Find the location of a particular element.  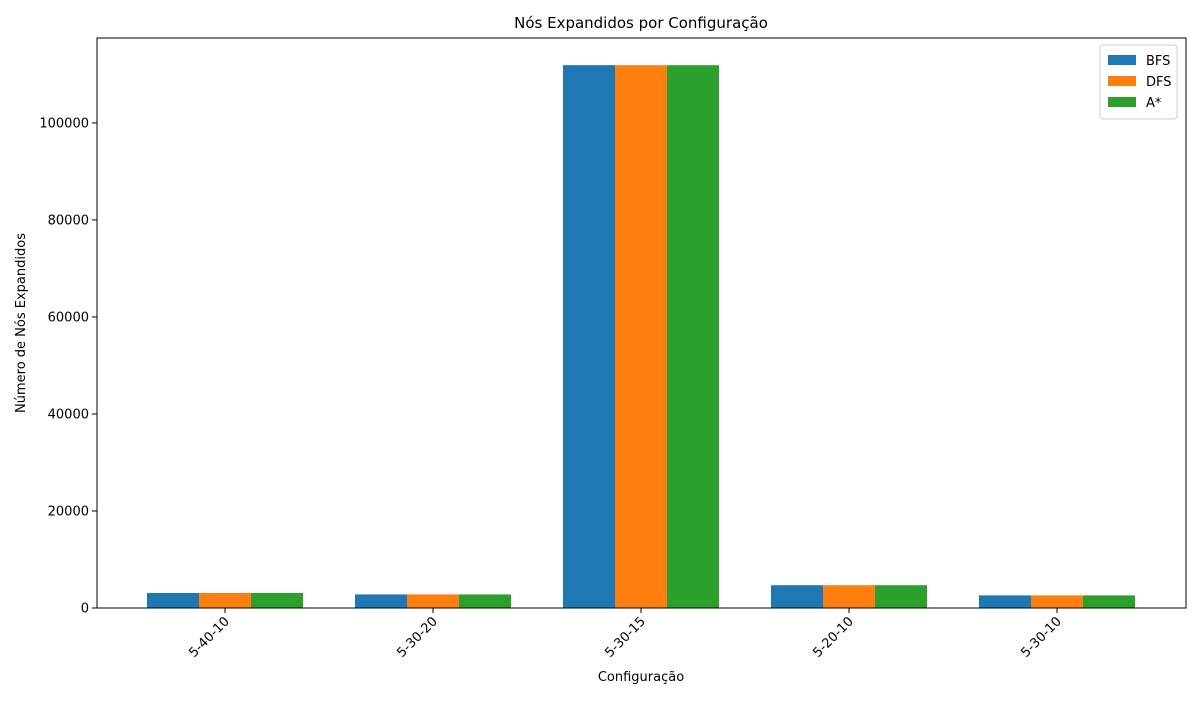

legend-label: BFS is located at coordinates (1158, 61).